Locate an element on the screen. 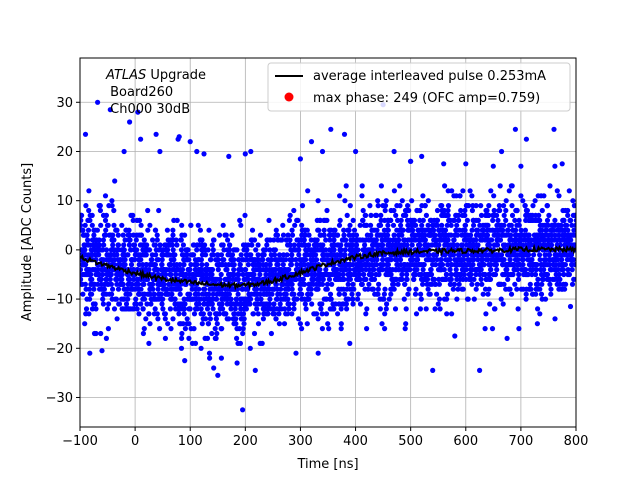 The width and height of the screenshot is (640, 480). annotation: ATLAS Upgrade Board260 Ch000 30dB is located at coordinates (155, 92).